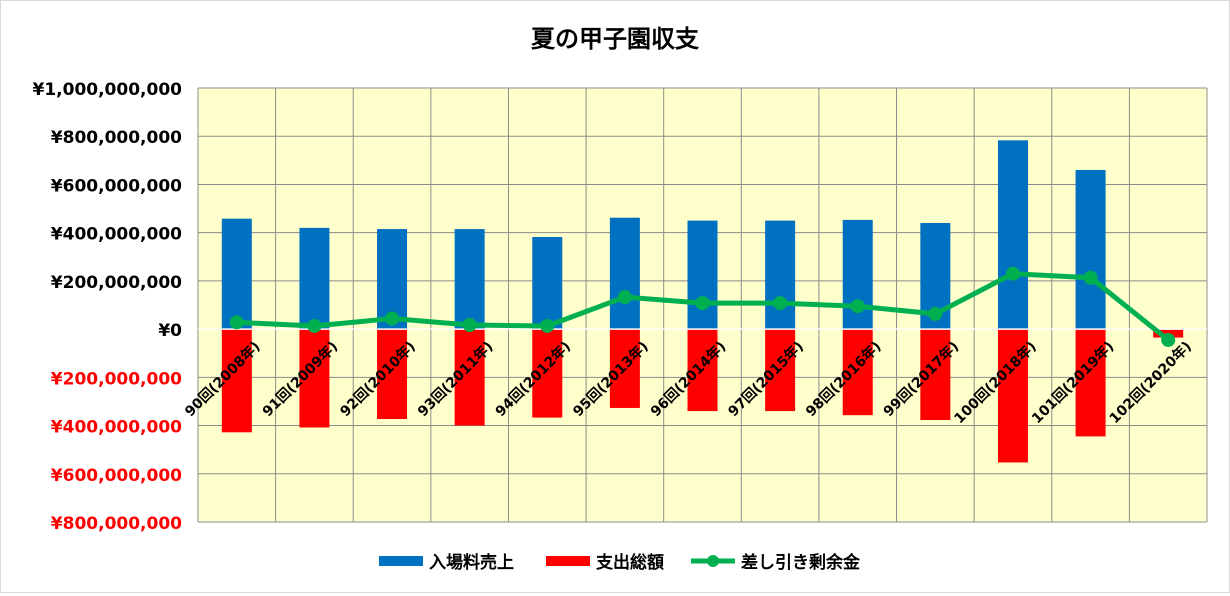 This screenshot has height=596, width=1230. What do you see at coordinates (801, 562) in the screenshot?
I see `legend-label-2: 差し引き剰余金` at bounding box center [801, 562].